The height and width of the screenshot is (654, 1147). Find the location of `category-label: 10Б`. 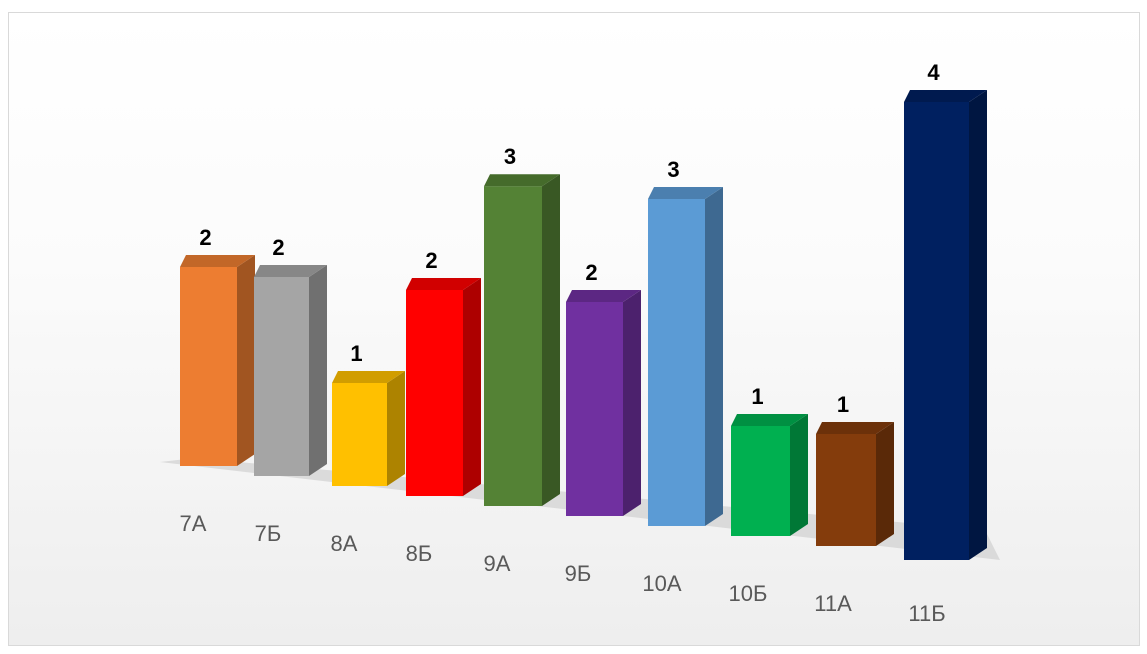

category-label: 10Б is located at coordinates (748, 593).